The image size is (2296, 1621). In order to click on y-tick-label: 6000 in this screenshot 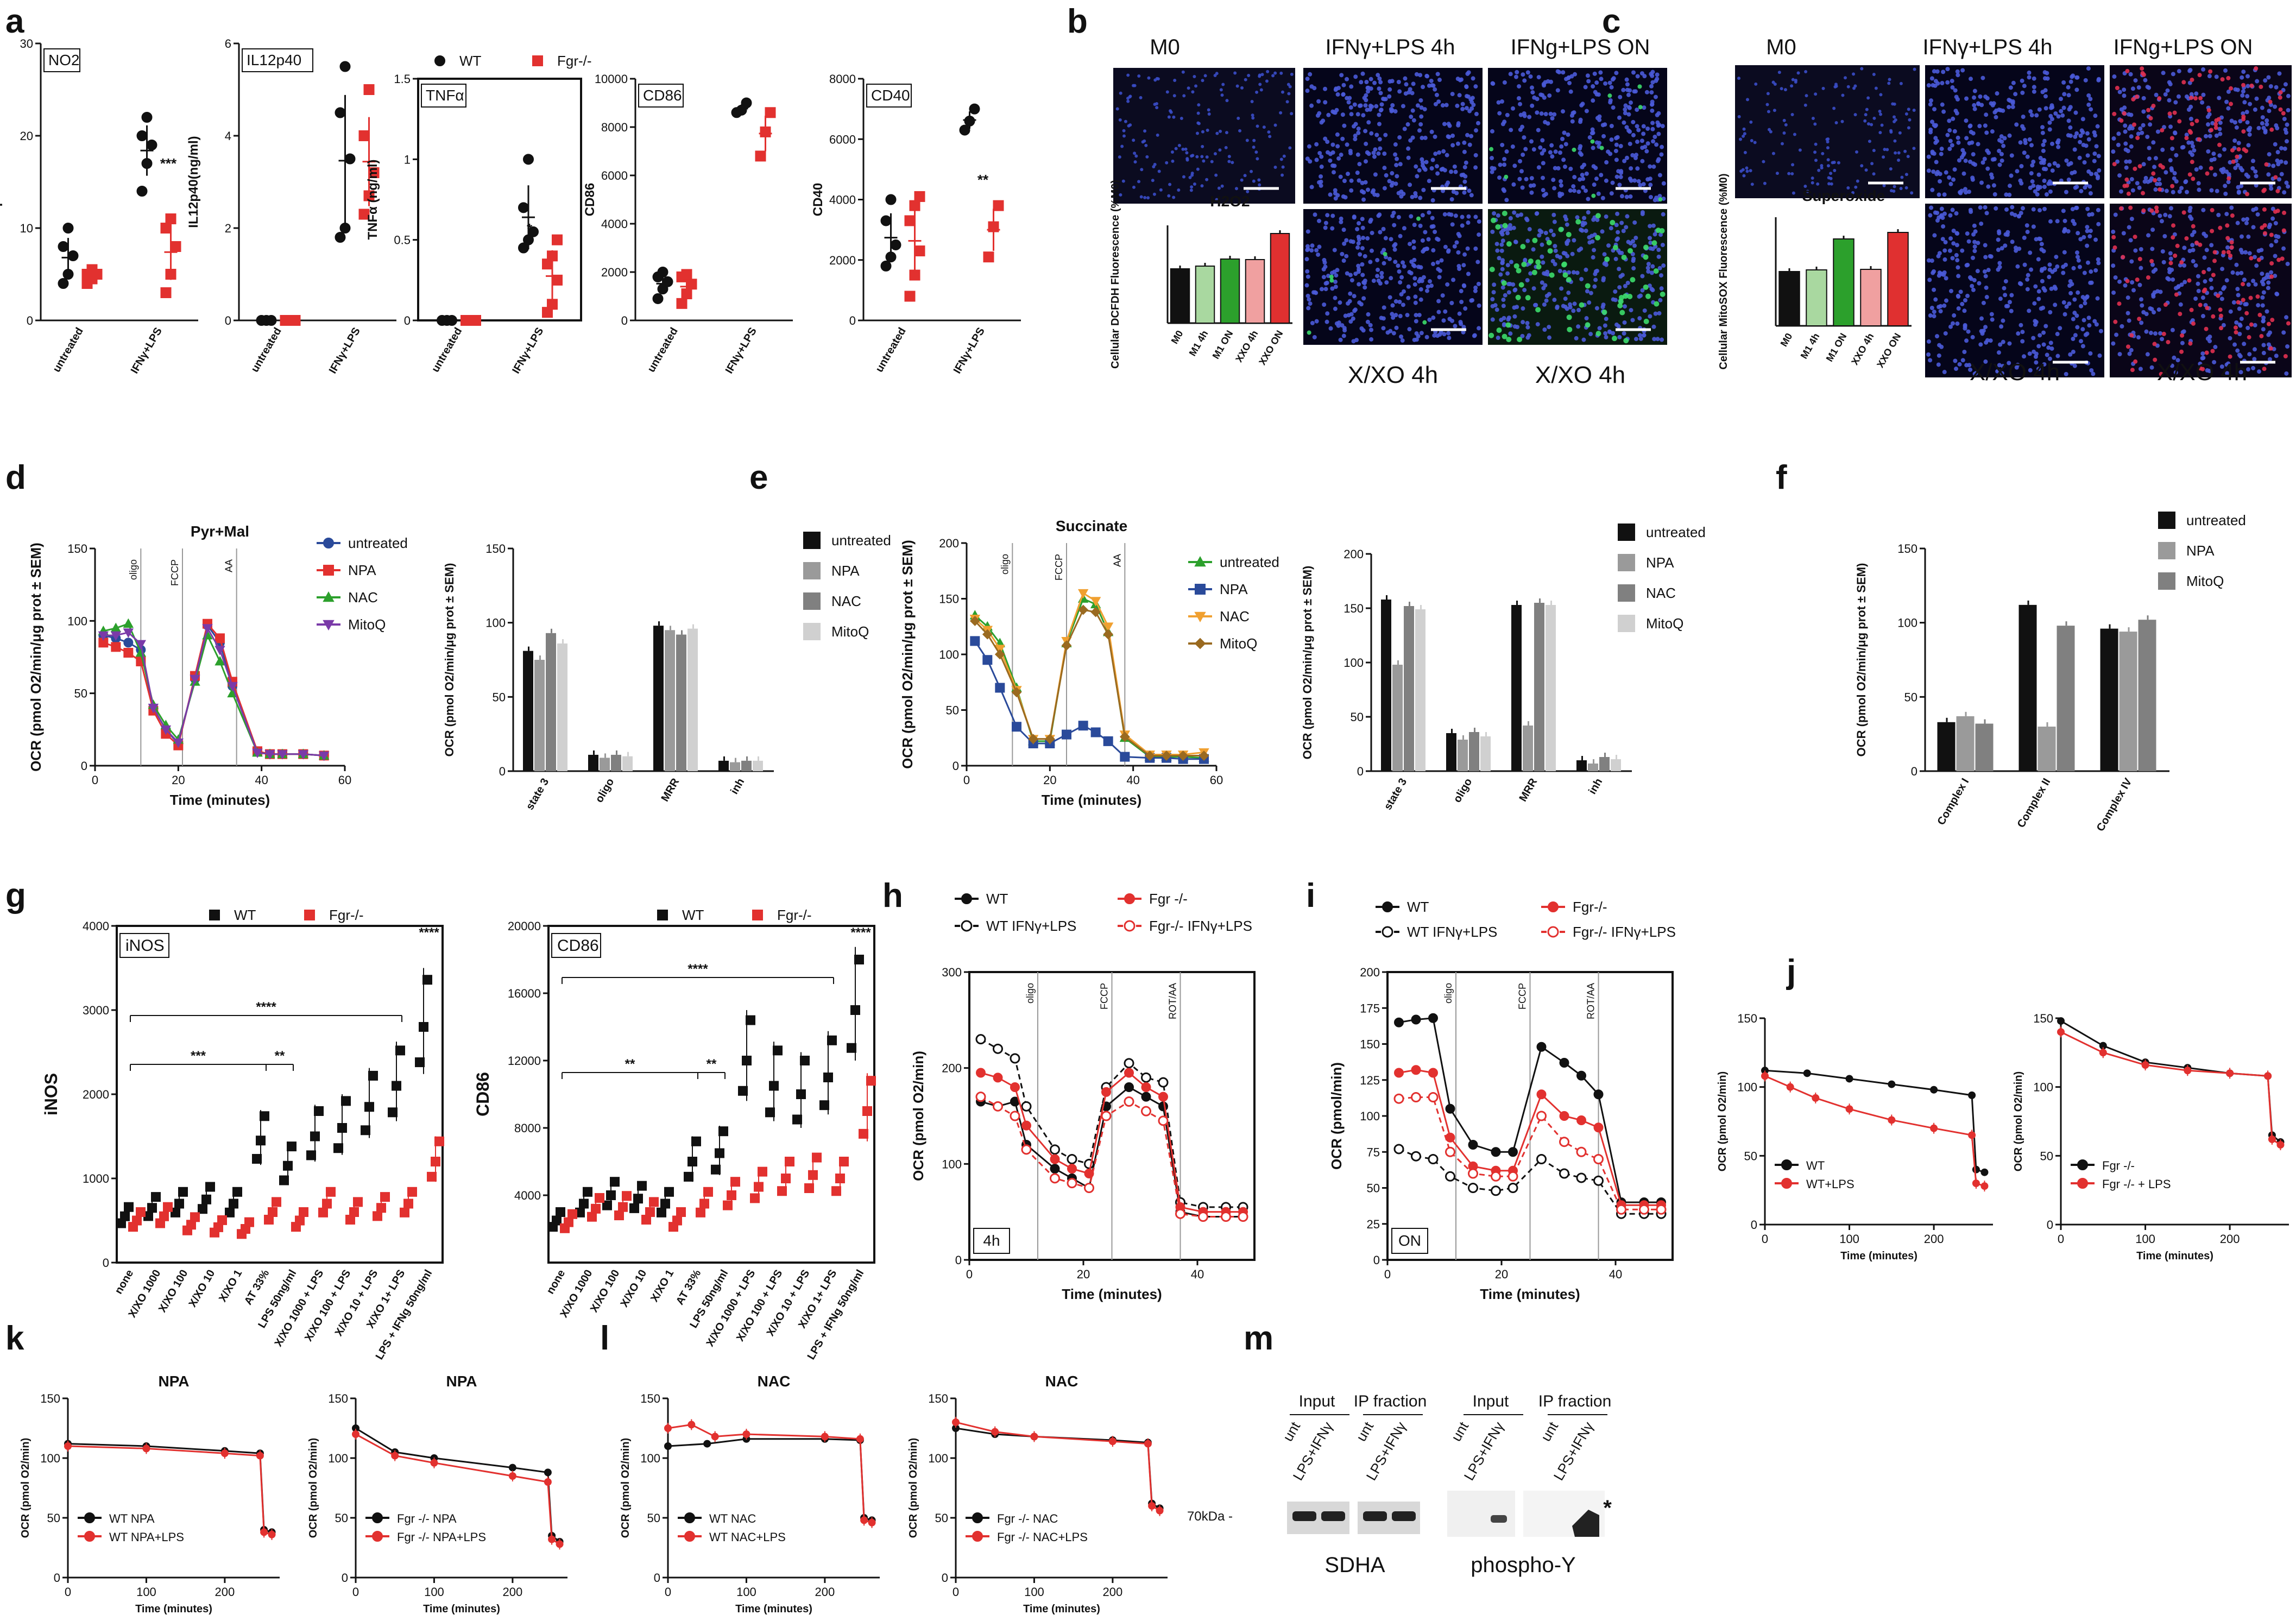, I will do `click(615, 175)`.